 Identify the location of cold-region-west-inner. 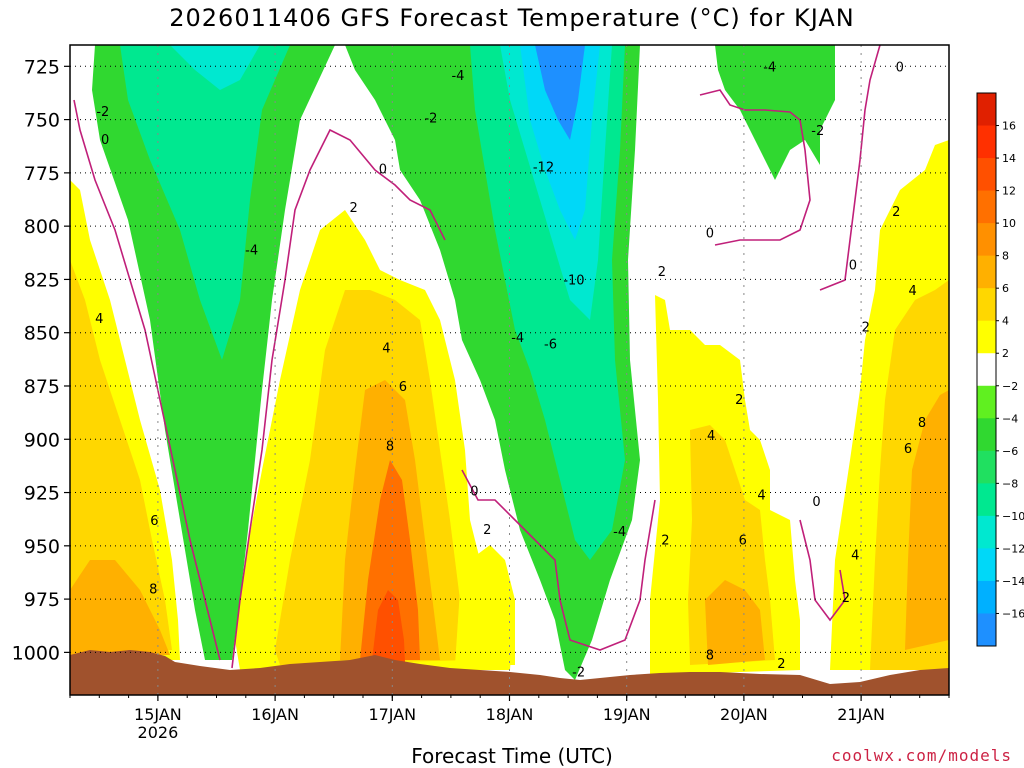
(205, 202).